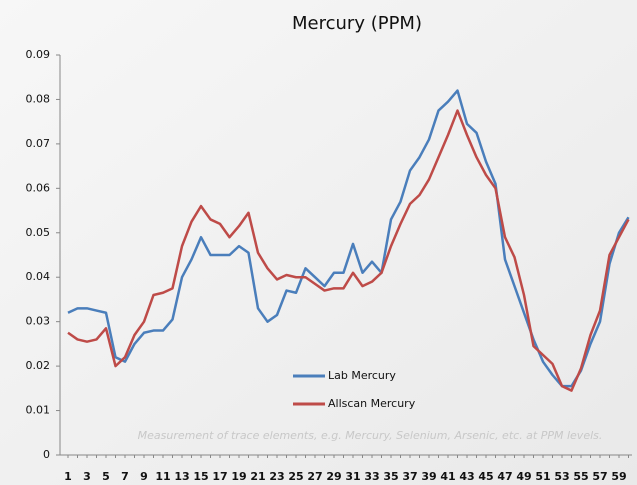 The image size is (637, 485). I want to click on x-tick-label: 21, so click(257, 476).